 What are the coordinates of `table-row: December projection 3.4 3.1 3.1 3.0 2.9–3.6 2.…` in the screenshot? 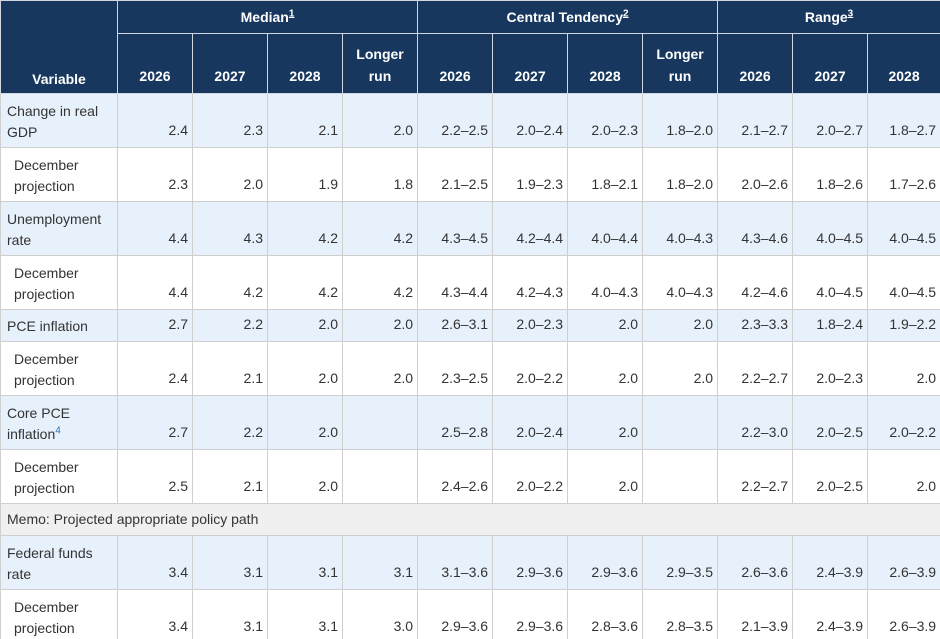 It's located at (470, 614).